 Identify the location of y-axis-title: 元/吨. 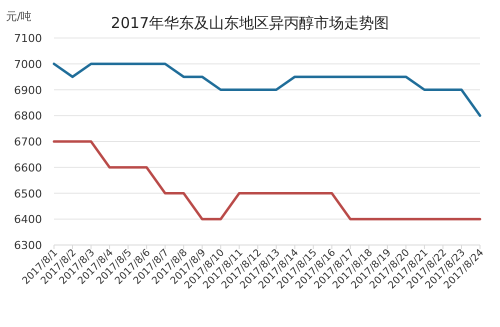
(19, 16).